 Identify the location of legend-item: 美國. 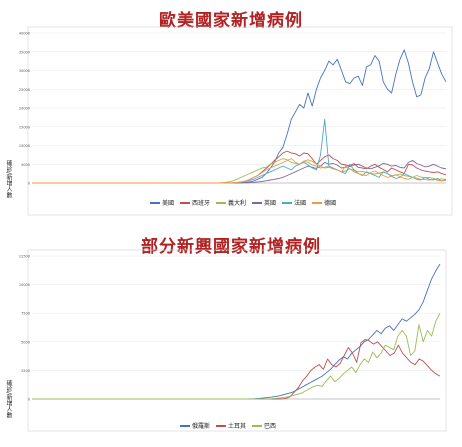
(162, 202).